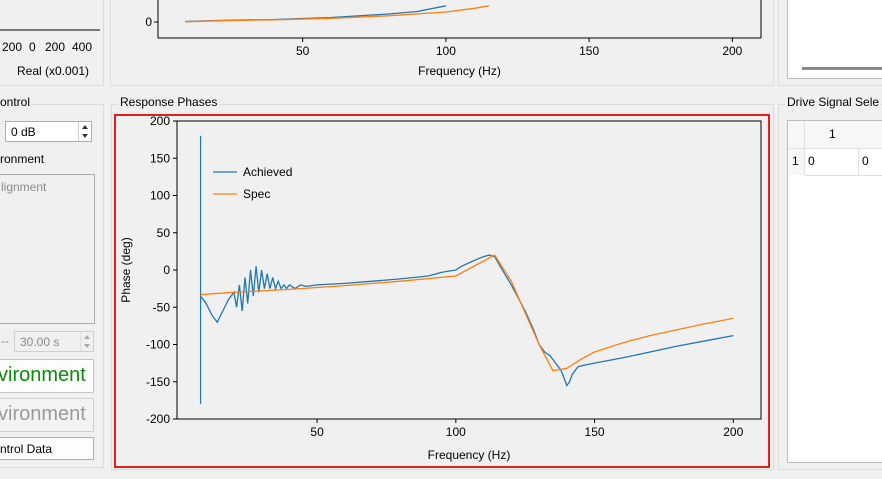 The width and height of the screenshot is (882, 479). What do you see at coordinates (82, 47) in the screenshot?
I see `left-tick-label: 400` at bounding box center [82, 47].